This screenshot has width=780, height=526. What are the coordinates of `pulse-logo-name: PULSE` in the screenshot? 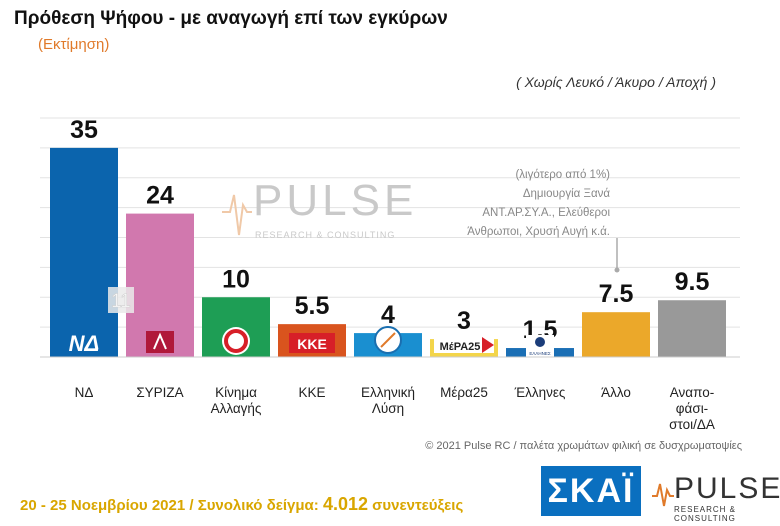 It's located at (727, 488).